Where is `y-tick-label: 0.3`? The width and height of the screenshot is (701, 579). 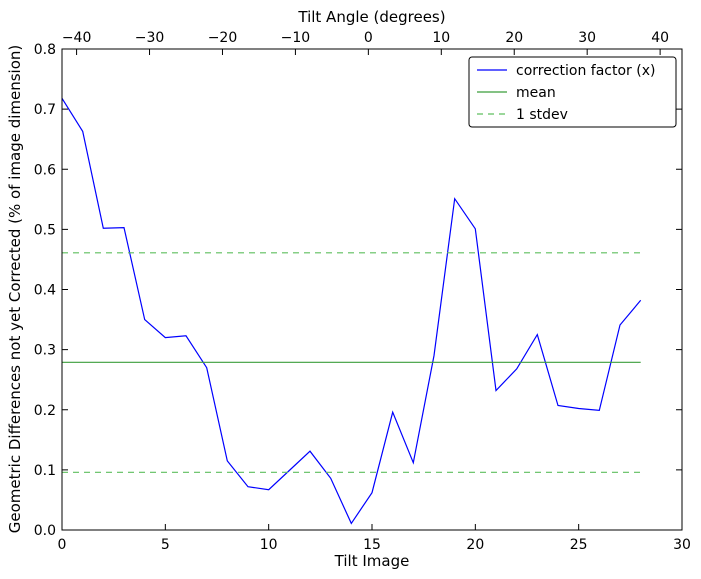 y-tick-label: 0.3 is located at coordinates (45, 351).